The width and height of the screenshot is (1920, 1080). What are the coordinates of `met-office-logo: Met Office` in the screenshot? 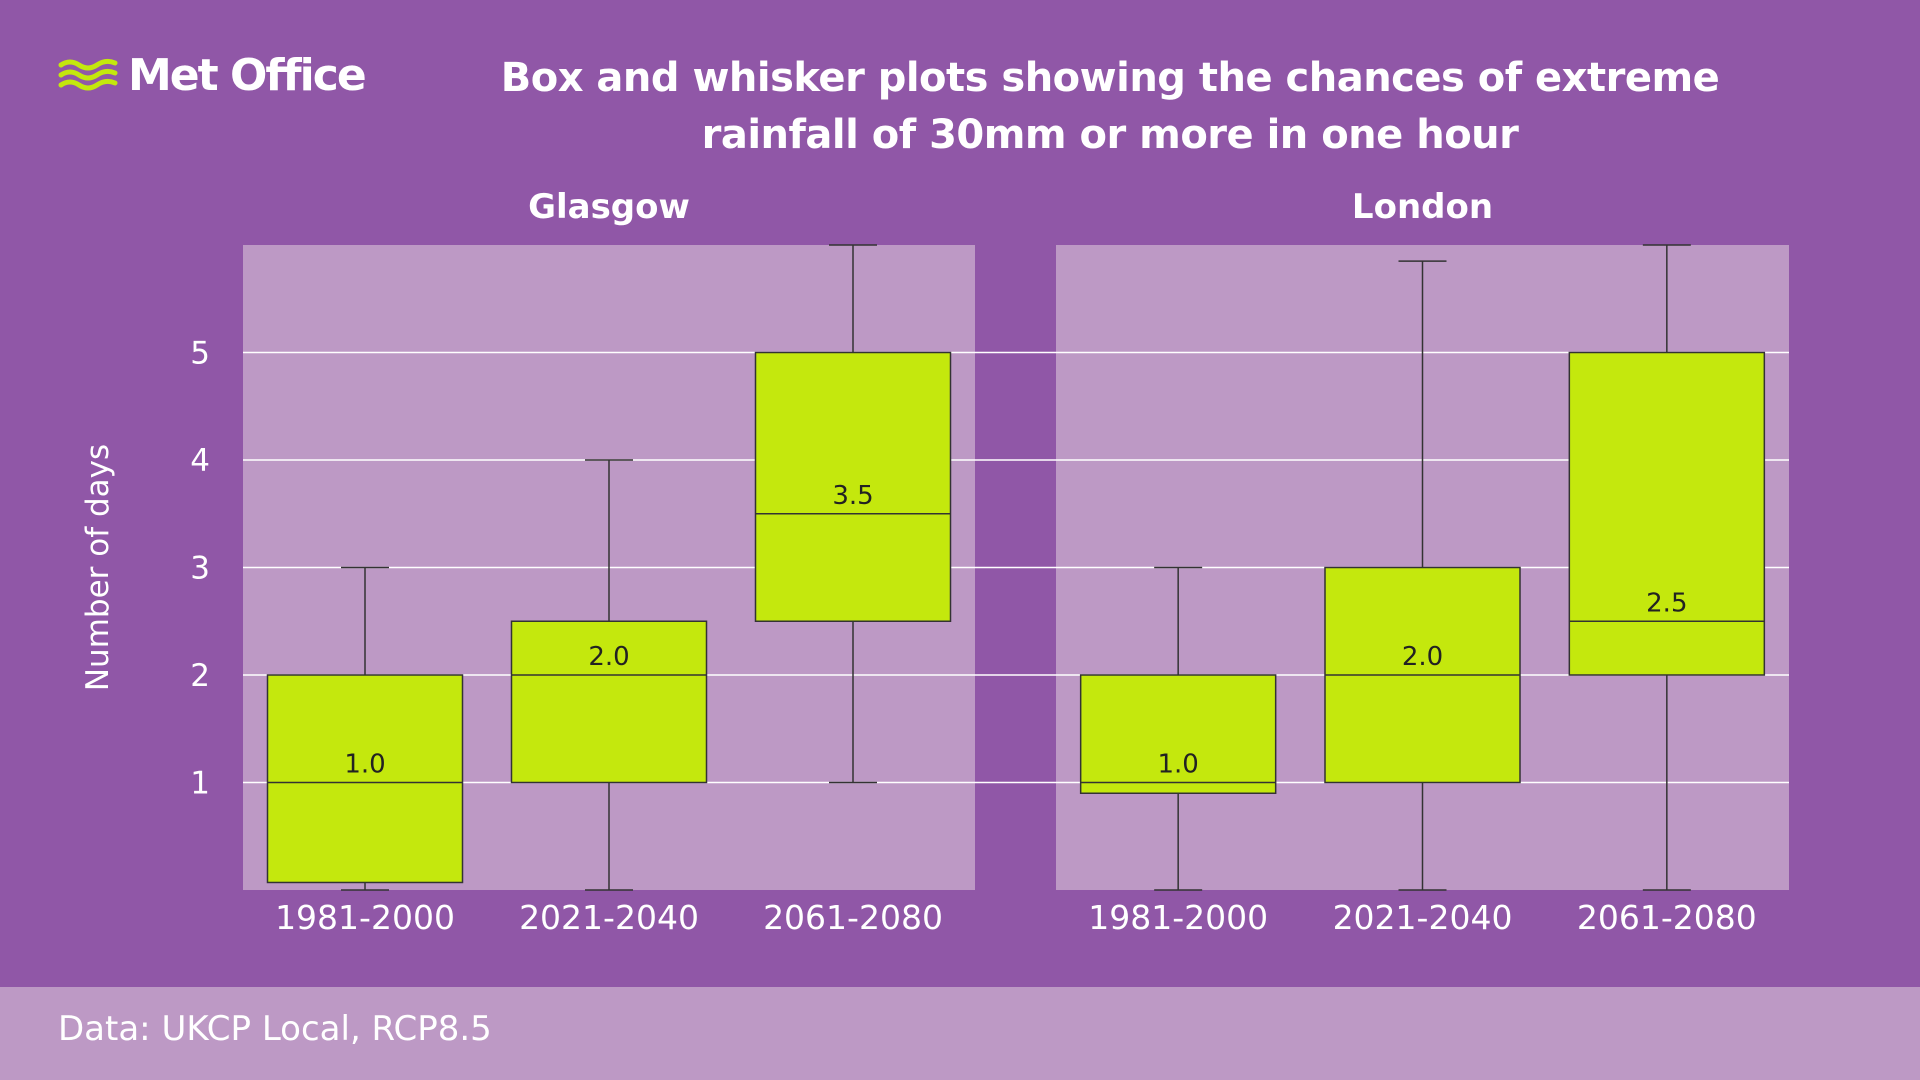 It's located at (212, 75).